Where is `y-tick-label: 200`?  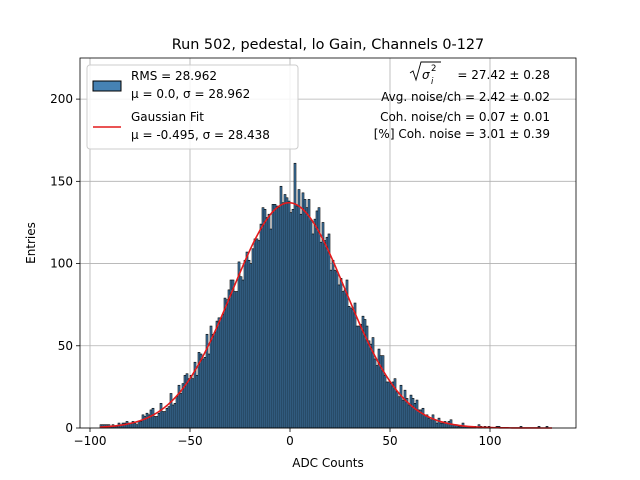 y-tick-label: 200 is located at coordinates (61, 99).